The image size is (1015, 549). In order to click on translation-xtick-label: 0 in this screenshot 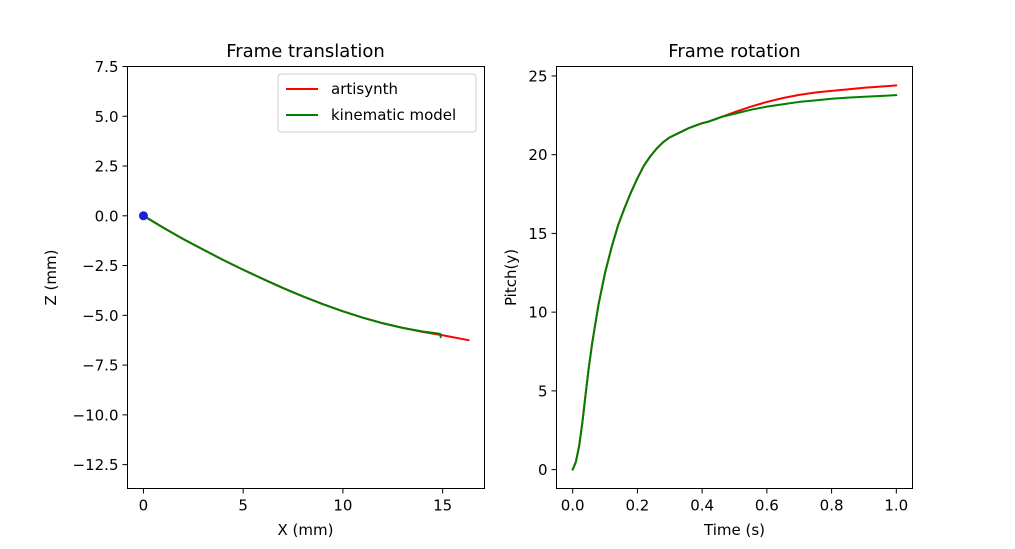, I will do `click(144, 506)`.